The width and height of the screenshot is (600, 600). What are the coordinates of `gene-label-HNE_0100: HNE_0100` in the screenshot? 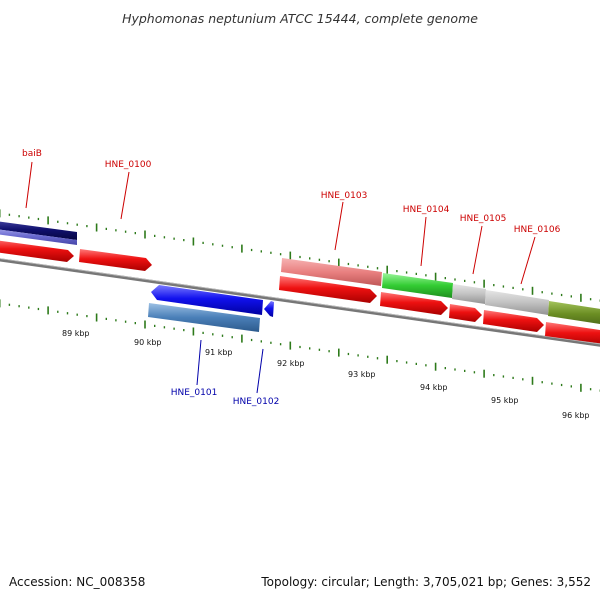 It's located at (128, 165).